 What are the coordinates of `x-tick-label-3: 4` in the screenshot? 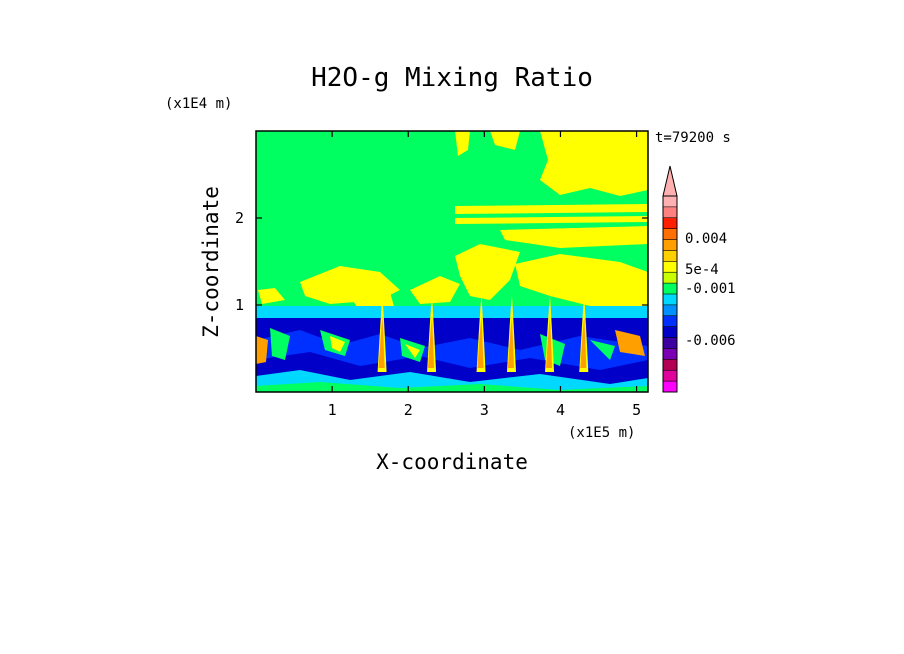 It's located at (560, 410).